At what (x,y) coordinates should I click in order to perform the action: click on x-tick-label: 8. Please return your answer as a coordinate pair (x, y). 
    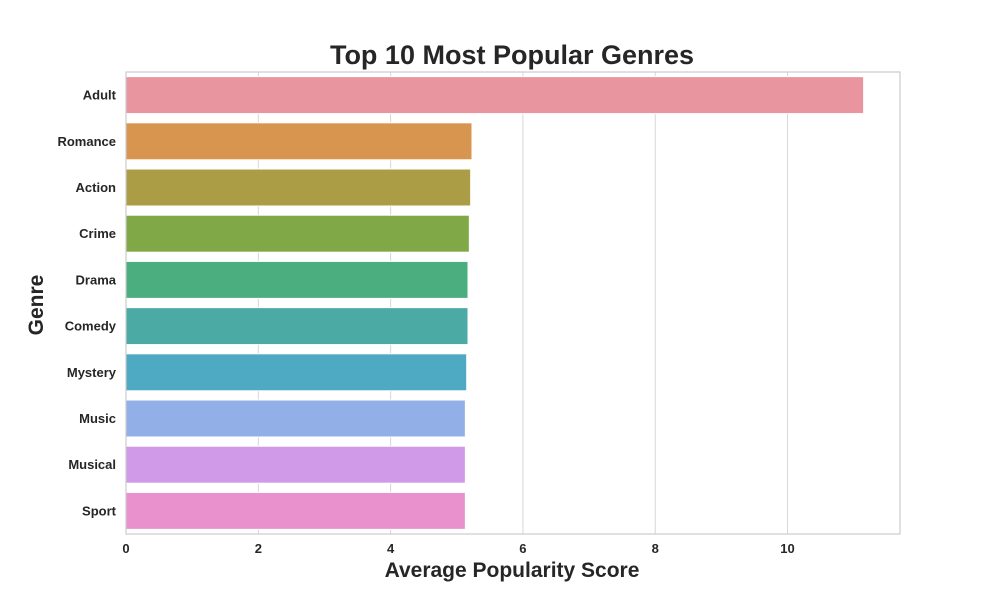
    Looking at the image, I should click on (655, 548).